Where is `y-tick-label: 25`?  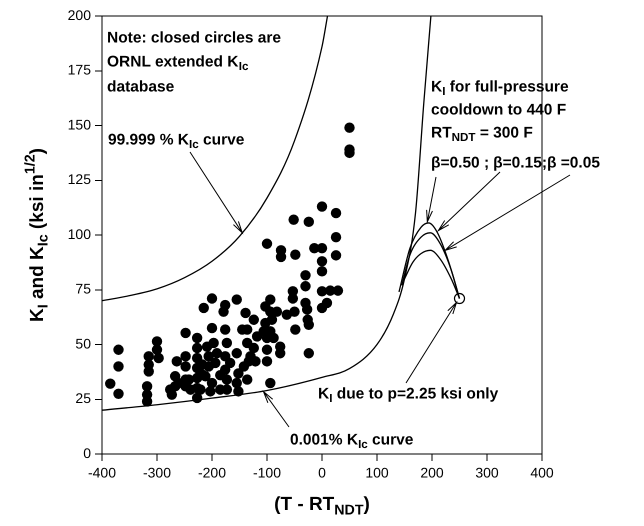 y-tick-label: 25 is located at coordinates (83, 398).